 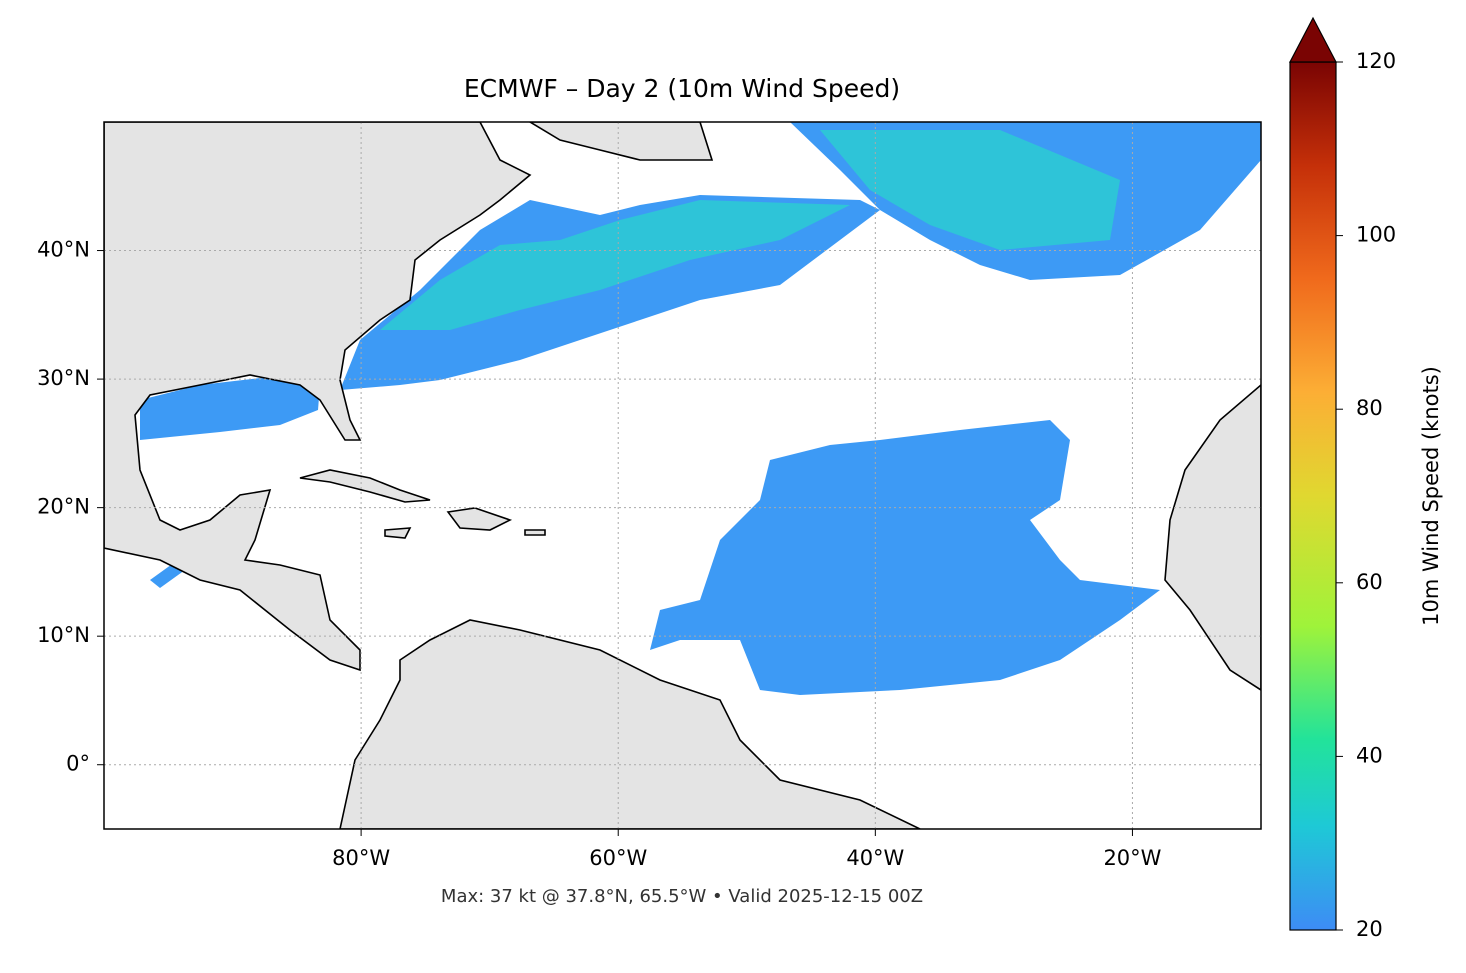 I want to click on colorbar-tick-label: 120, so click(x=1376, y=61).